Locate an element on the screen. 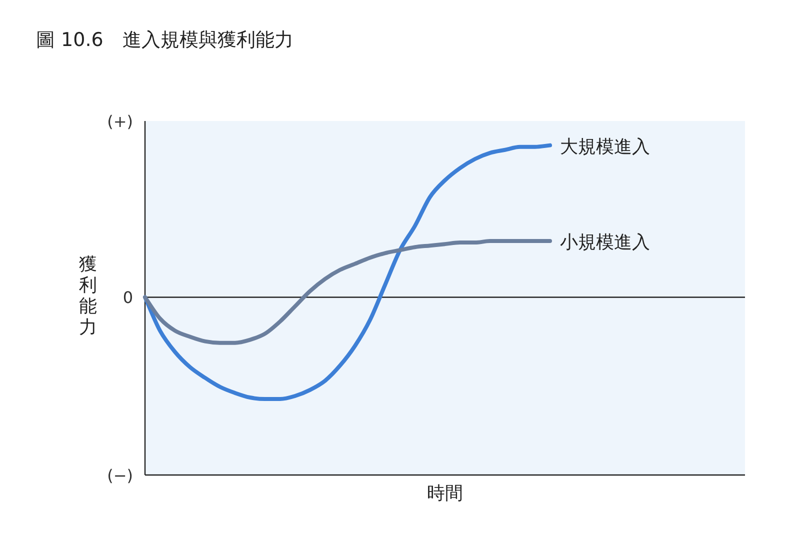 The image size is (800, 559). x-axis-title: 時間 is located at coordinates (445, 493).